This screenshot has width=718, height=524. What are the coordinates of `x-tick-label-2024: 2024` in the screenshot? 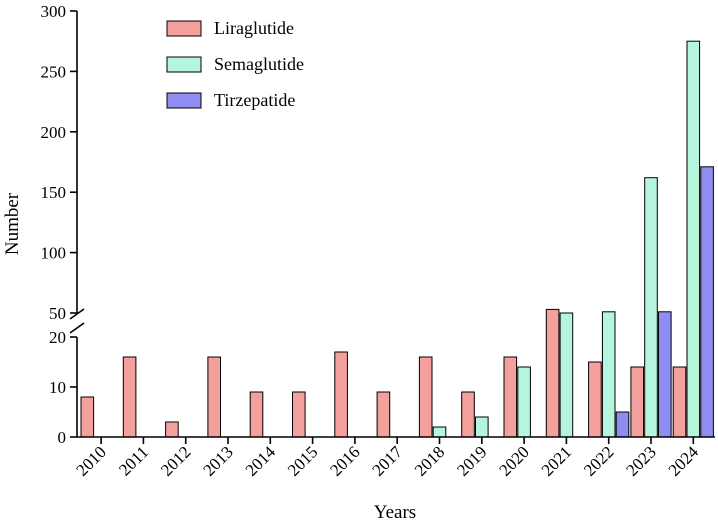 It's located at (684, 461).